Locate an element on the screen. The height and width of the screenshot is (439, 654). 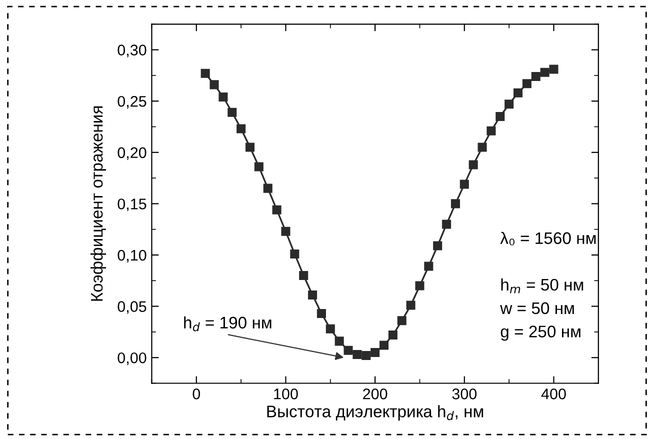
annotation: h$_{m}$ = 50 нм is located at coordinates (542, 286).